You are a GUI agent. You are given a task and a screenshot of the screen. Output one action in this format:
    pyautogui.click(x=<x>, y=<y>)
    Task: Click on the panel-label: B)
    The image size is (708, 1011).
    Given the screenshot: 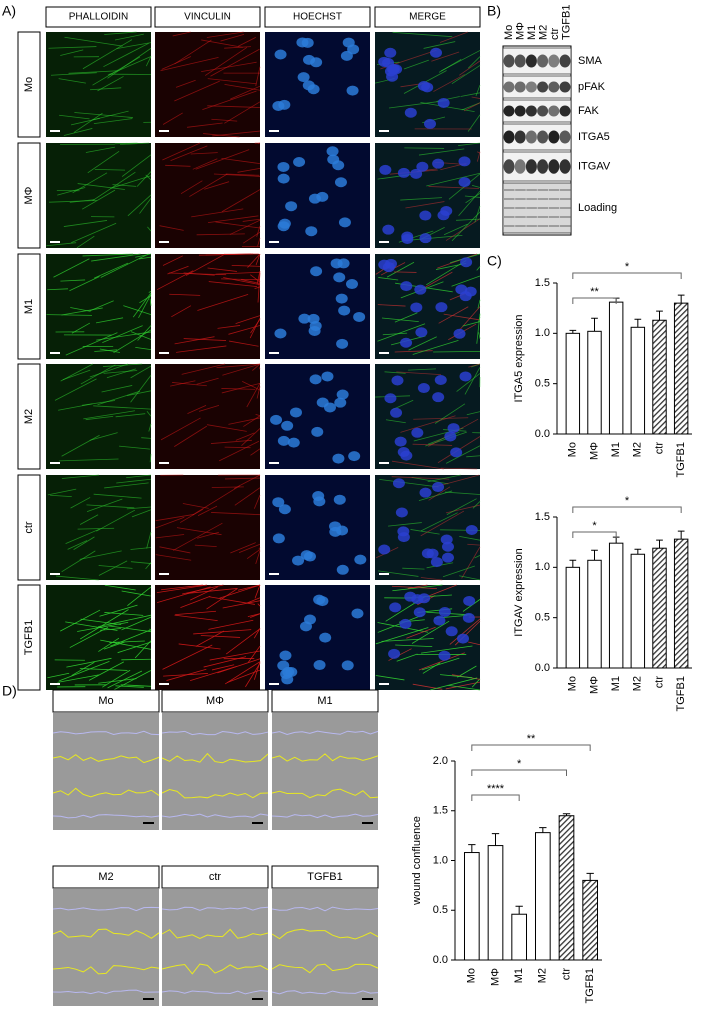 What is the action you would take?
    pyautogui.click(x=494, y=11)
    